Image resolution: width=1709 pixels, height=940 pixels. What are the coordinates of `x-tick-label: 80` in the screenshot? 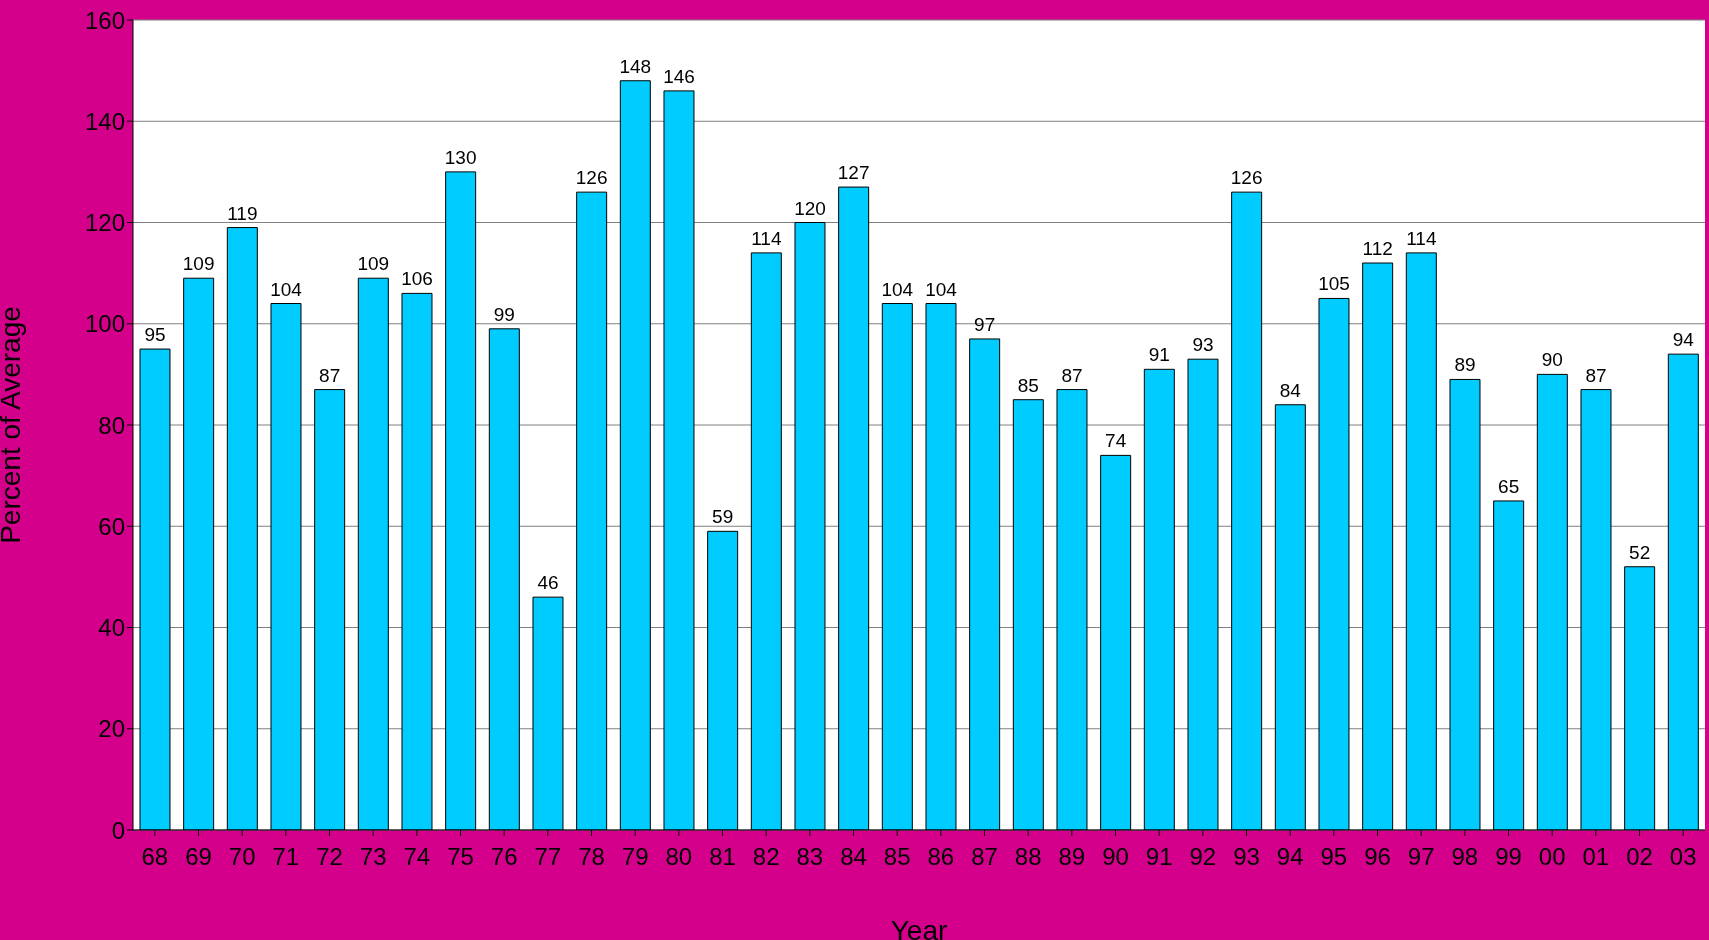 It's located at (679, 857).